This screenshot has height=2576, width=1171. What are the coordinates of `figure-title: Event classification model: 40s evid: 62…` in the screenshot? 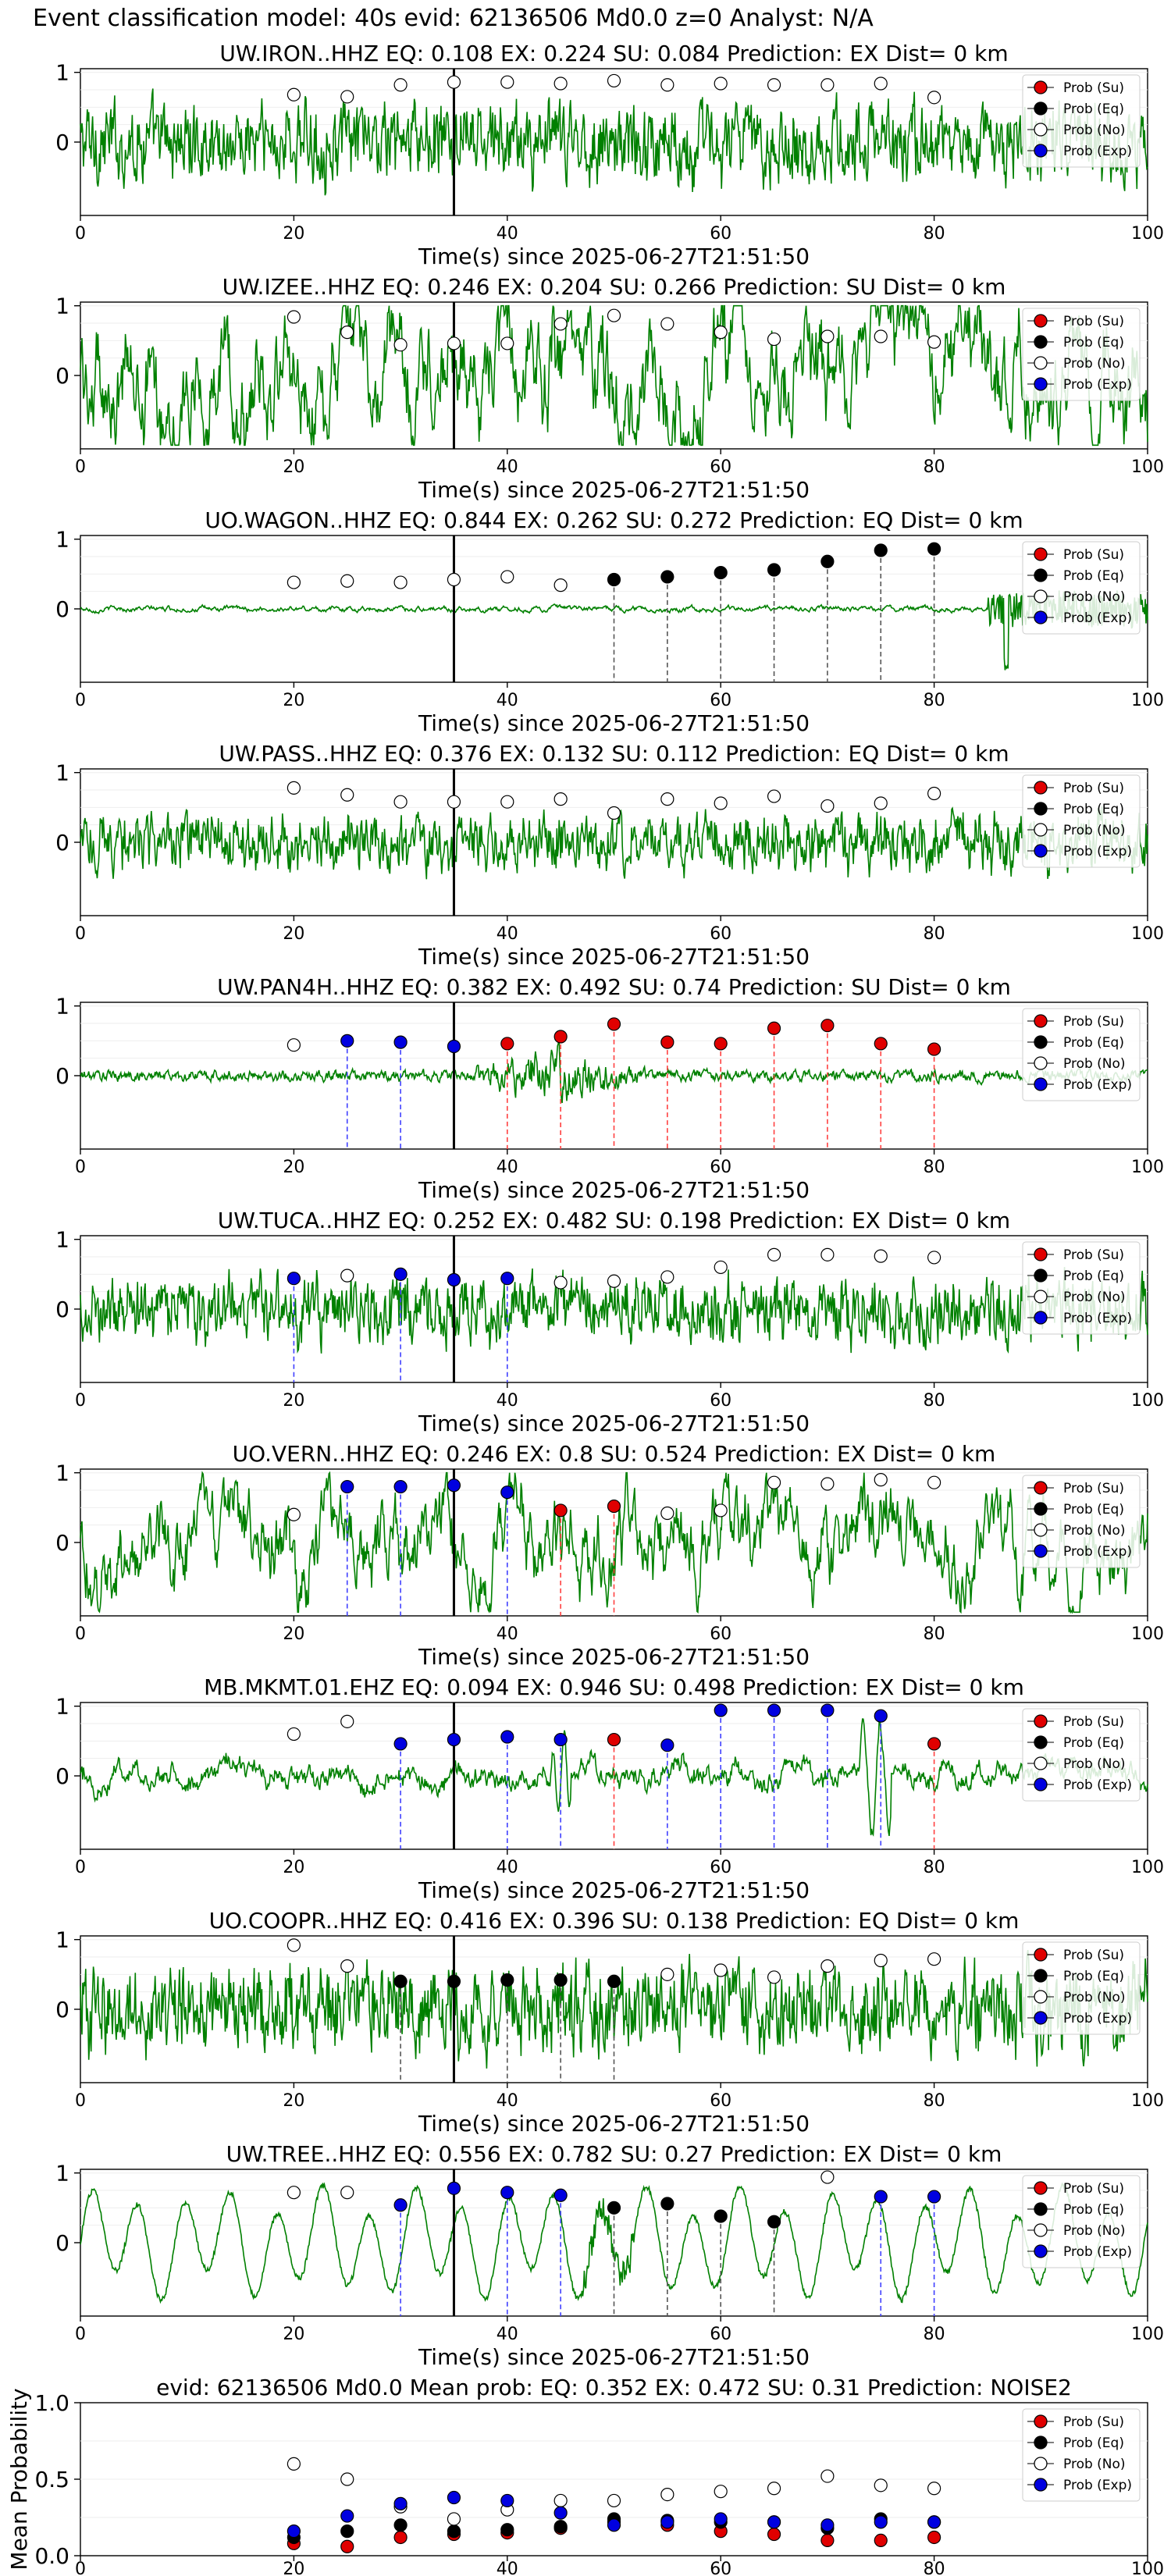 It's located at (453, 18).